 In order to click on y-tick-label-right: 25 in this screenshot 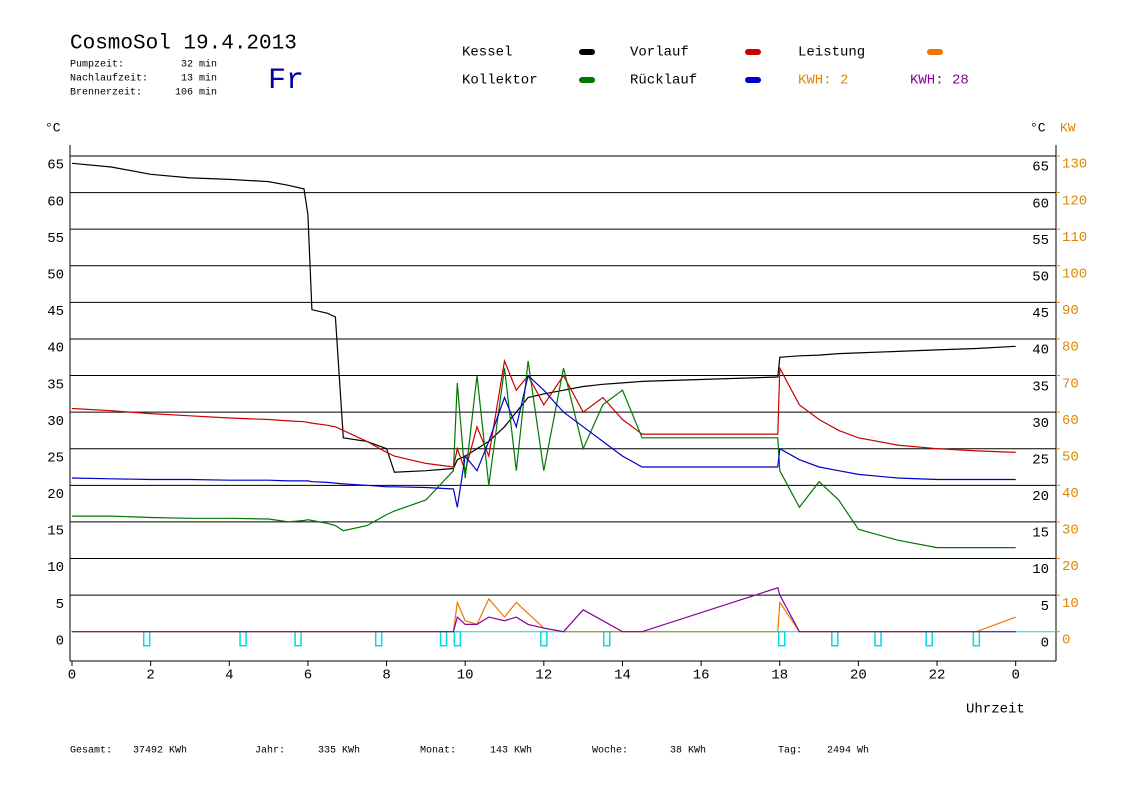, I will do `click(1040, 460)`.